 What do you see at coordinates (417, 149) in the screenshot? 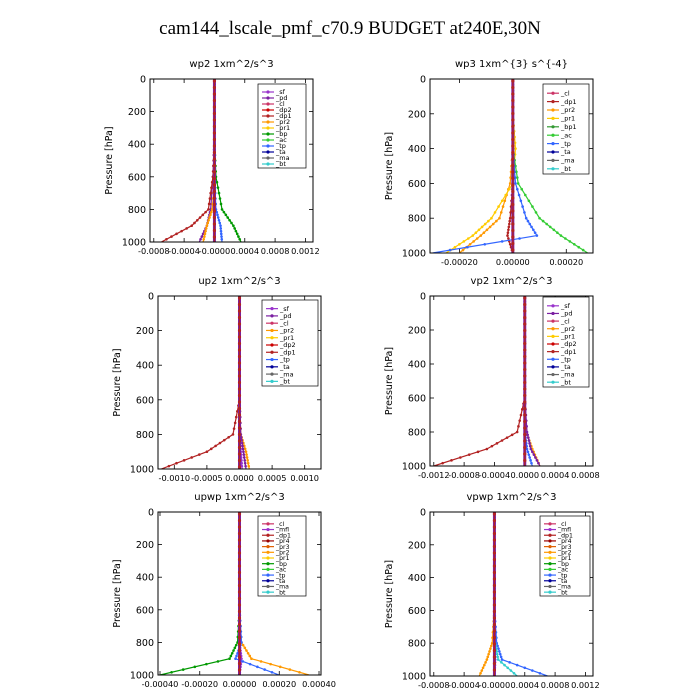
I see `y-tick-label: 400` at bounding box center [417, 149].